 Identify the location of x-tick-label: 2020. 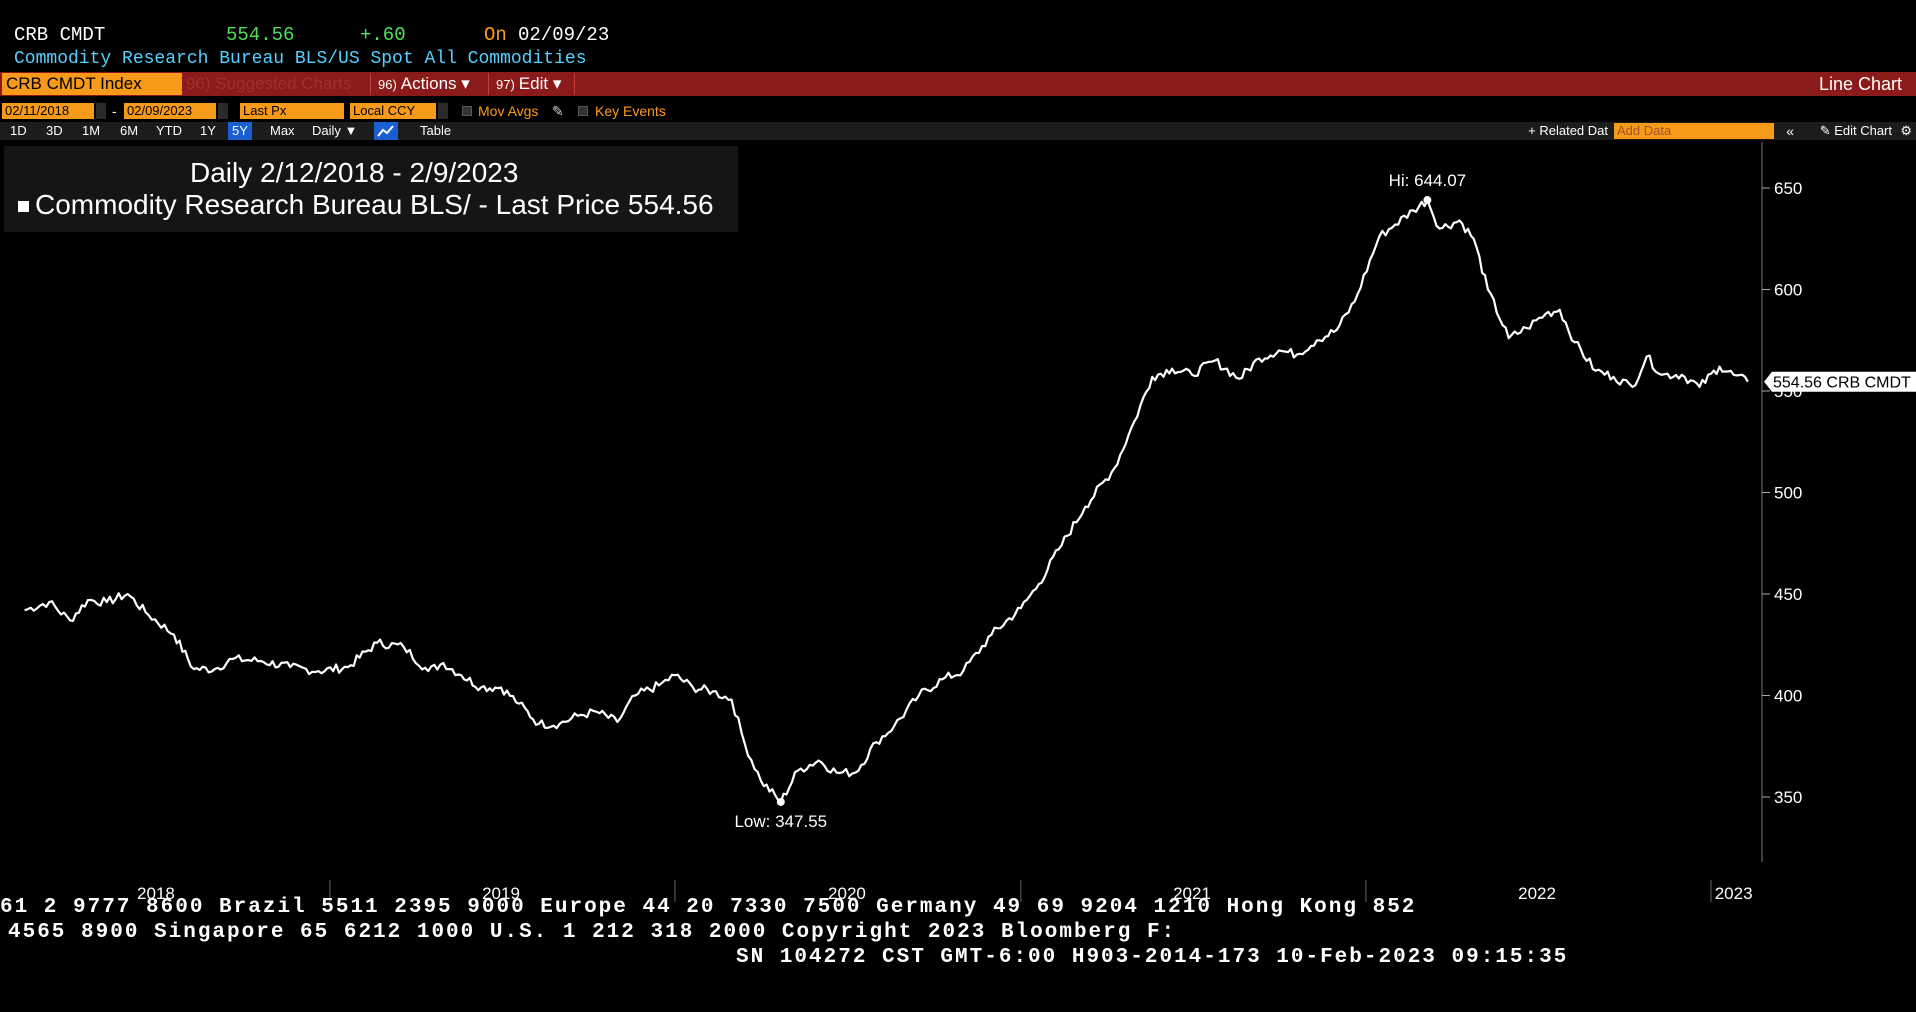
(847, 893).